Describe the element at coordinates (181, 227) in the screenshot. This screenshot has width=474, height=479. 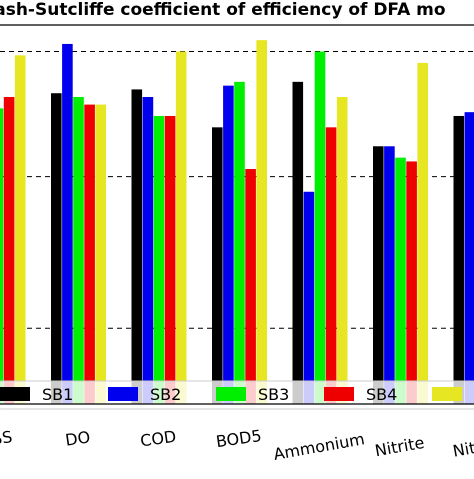
I see `bar-sb5-cod` at that location.